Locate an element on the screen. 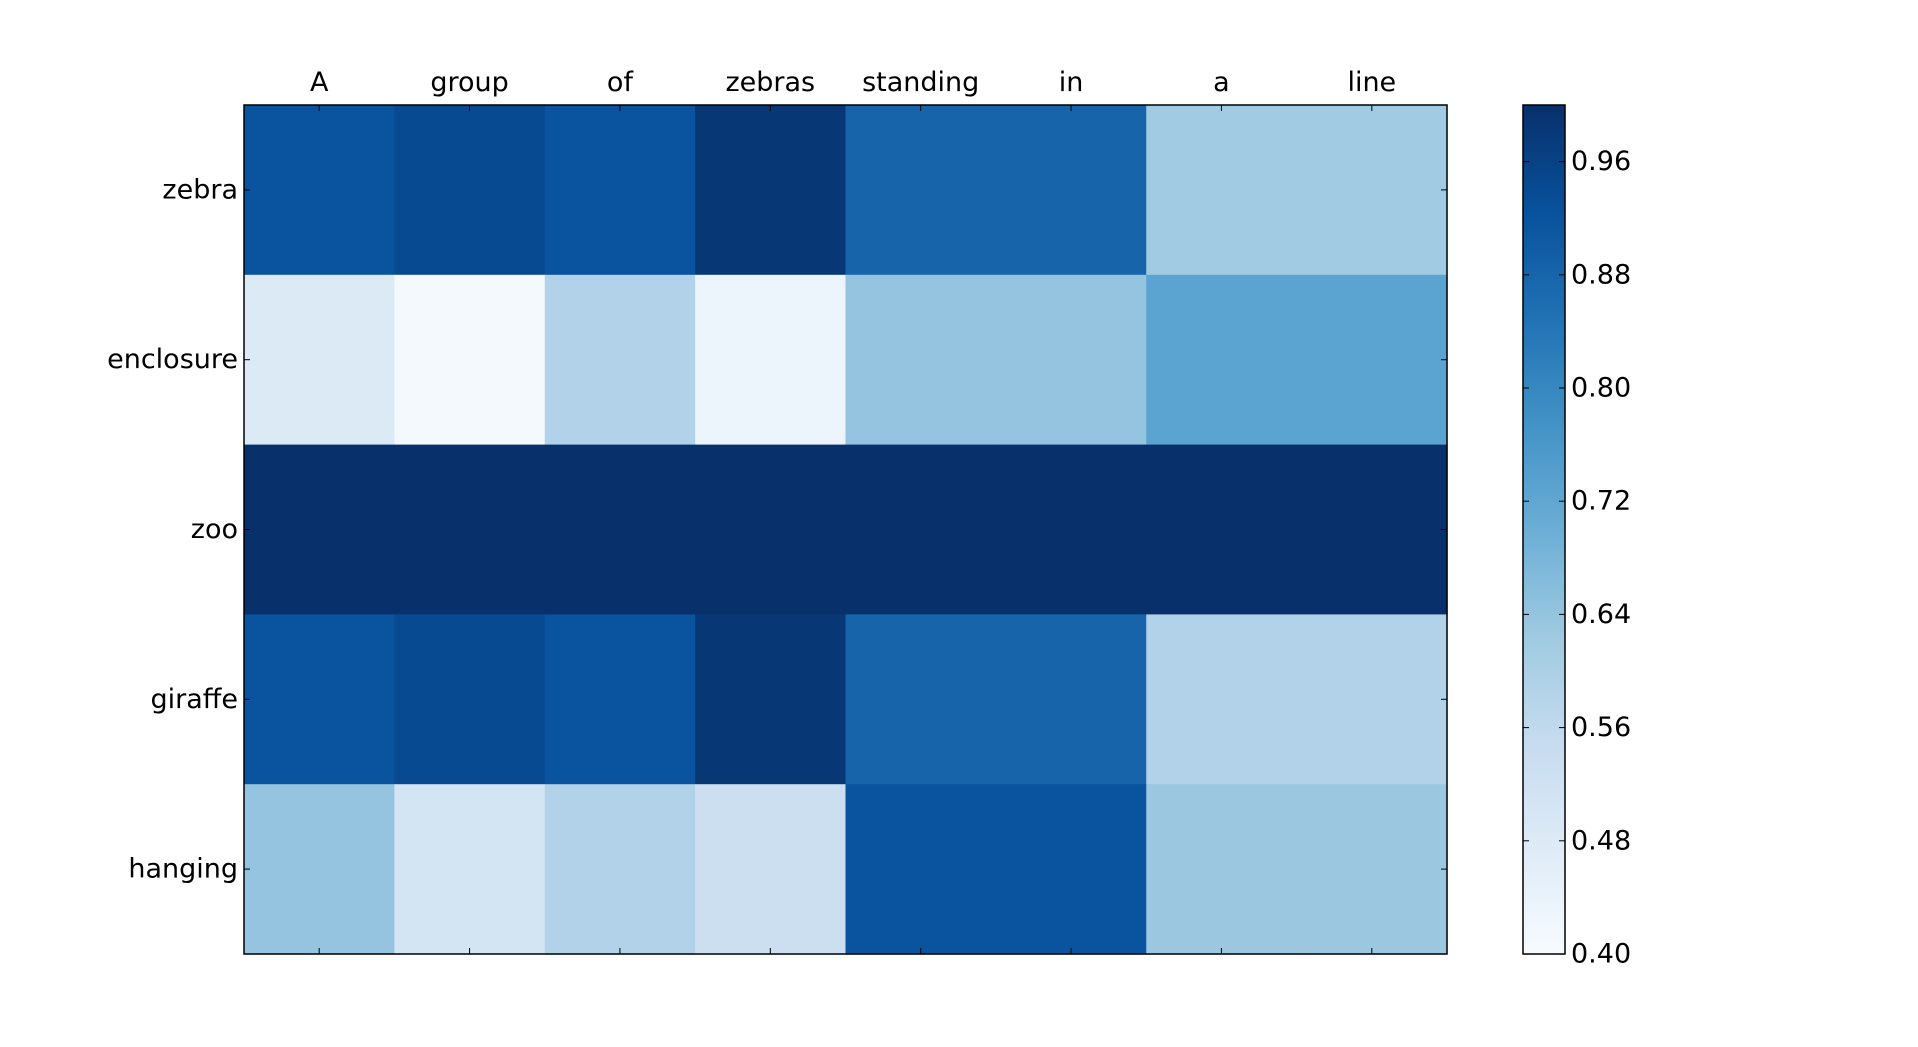  colorbar-tick-label: 0.64 is located at coordinates (1601, 614).